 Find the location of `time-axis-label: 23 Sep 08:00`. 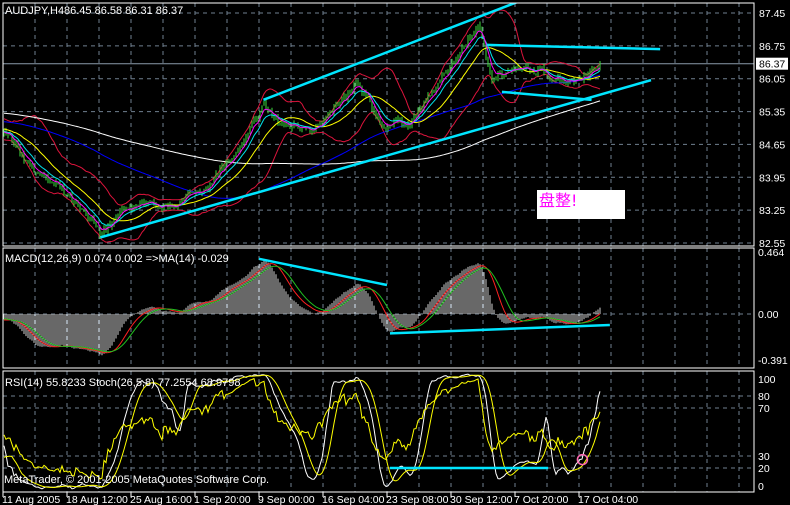

time-axis-label: 23 Sep 08:00 is located at coordinates (417, 499).